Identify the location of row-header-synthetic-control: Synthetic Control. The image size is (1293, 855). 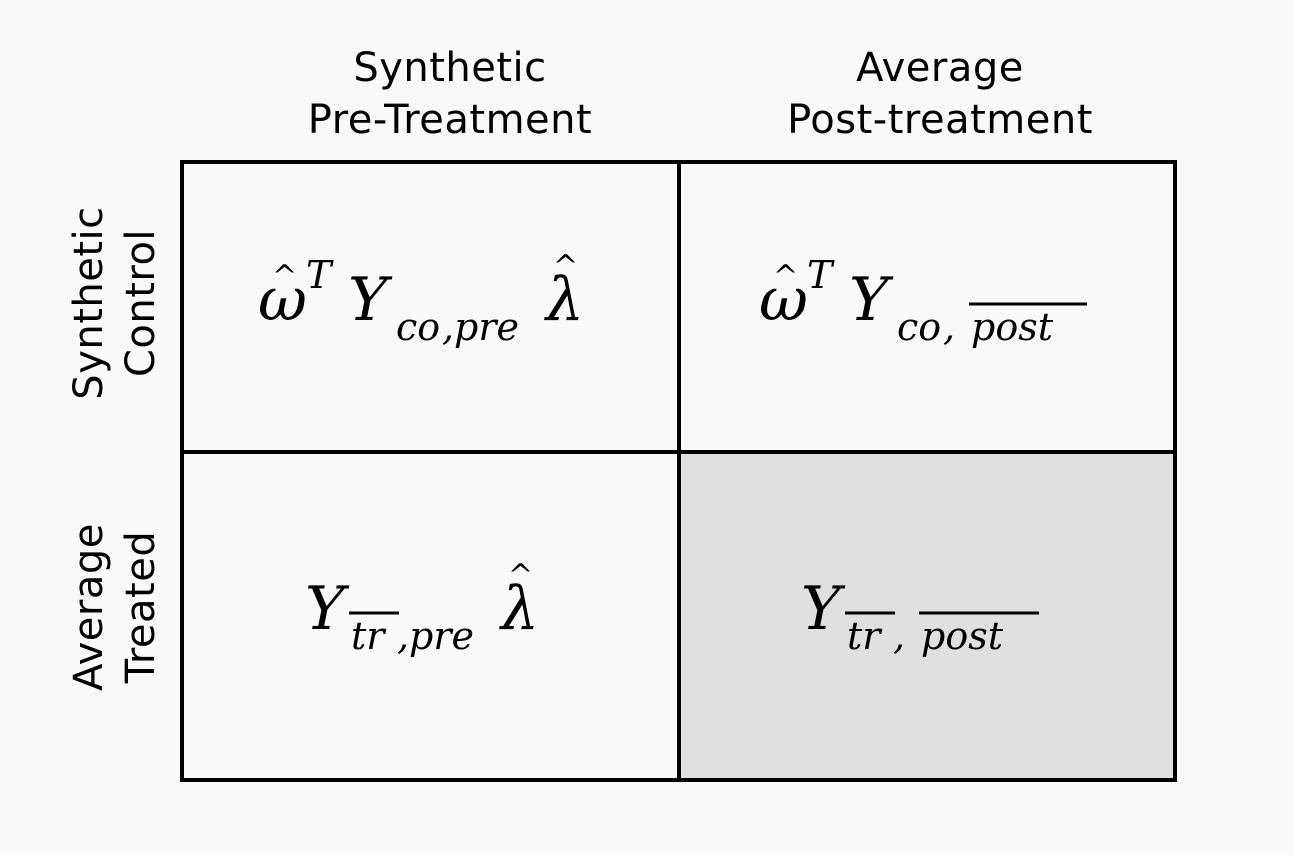
(118, 303).